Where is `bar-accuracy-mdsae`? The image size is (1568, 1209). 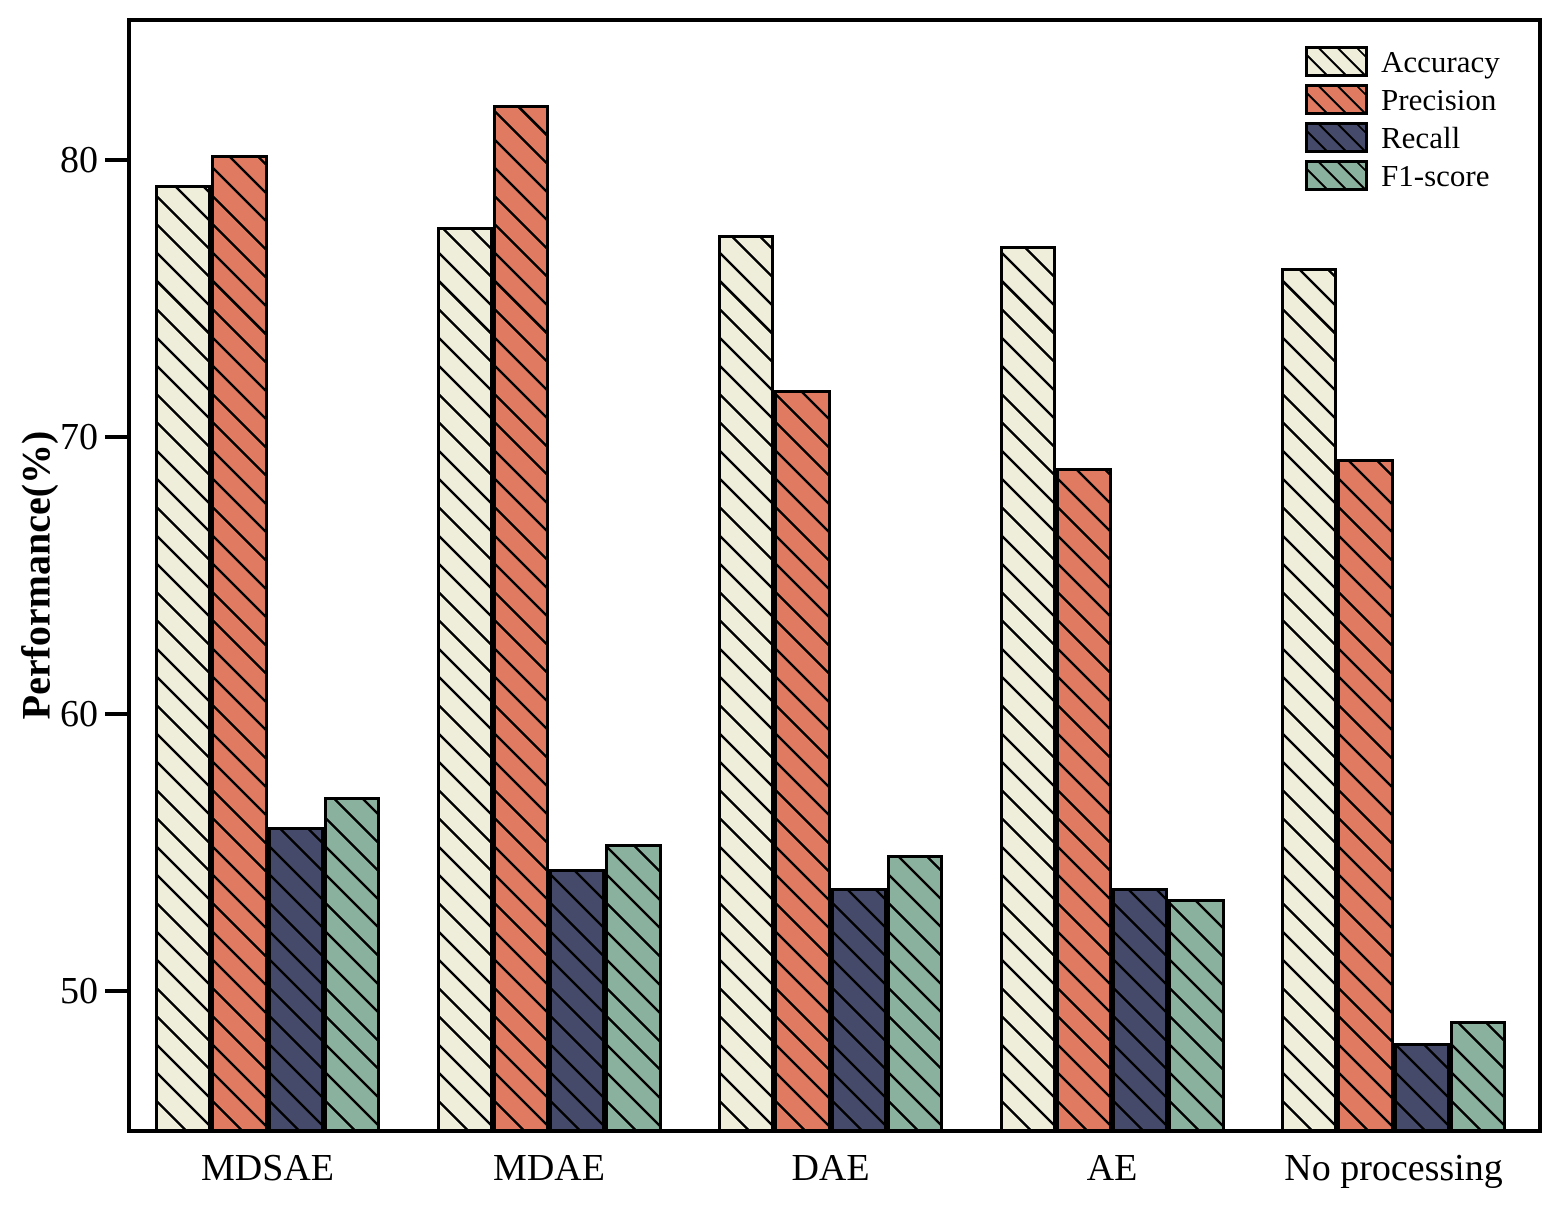
bar-accuracy-mdsae is located at coordinates (183, 657).